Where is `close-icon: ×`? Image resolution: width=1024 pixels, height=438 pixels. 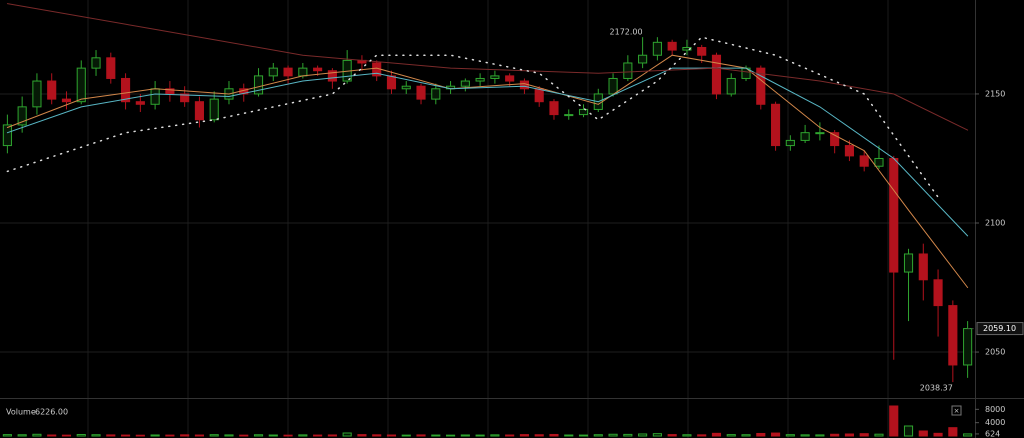 close-icon: × is located at coordinates (957, 411).